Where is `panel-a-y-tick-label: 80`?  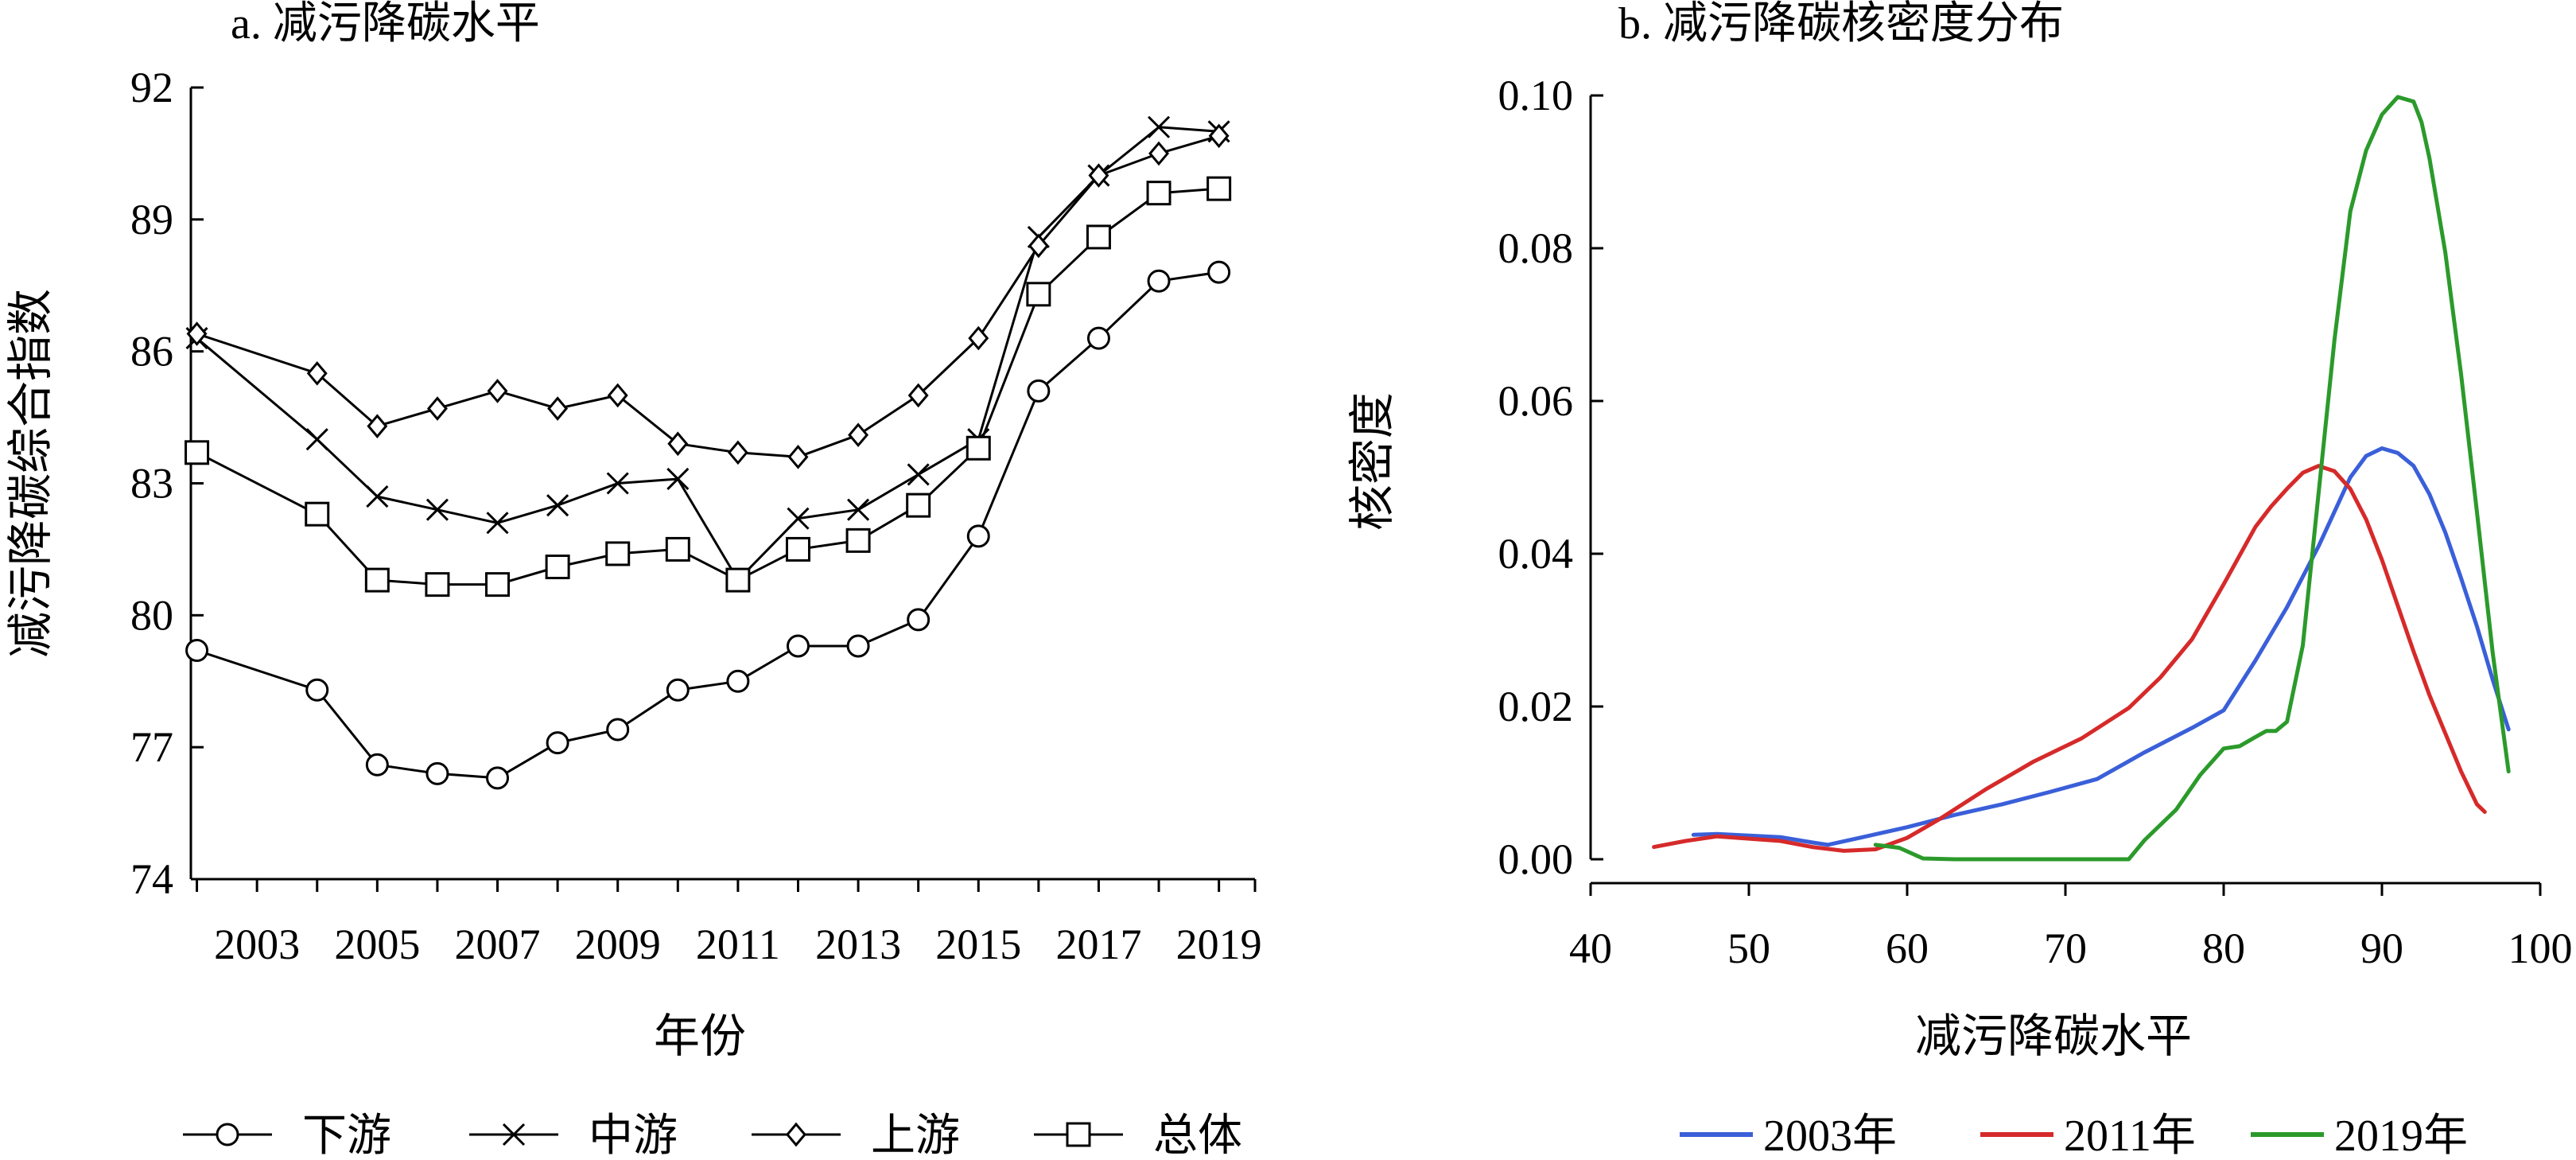 panel-a-y-tick-label: 80 is located at coordinates (151, 615).